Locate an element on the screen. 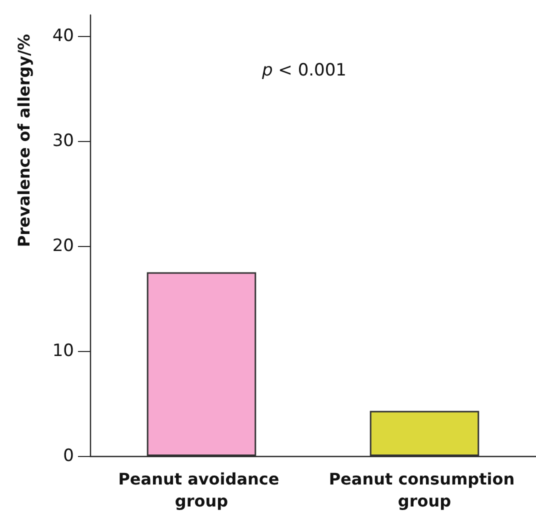 Image resolution: width=536 pixels, height=518 pixels. annotation: p < 0.001 is located at coordinates (304, 70).